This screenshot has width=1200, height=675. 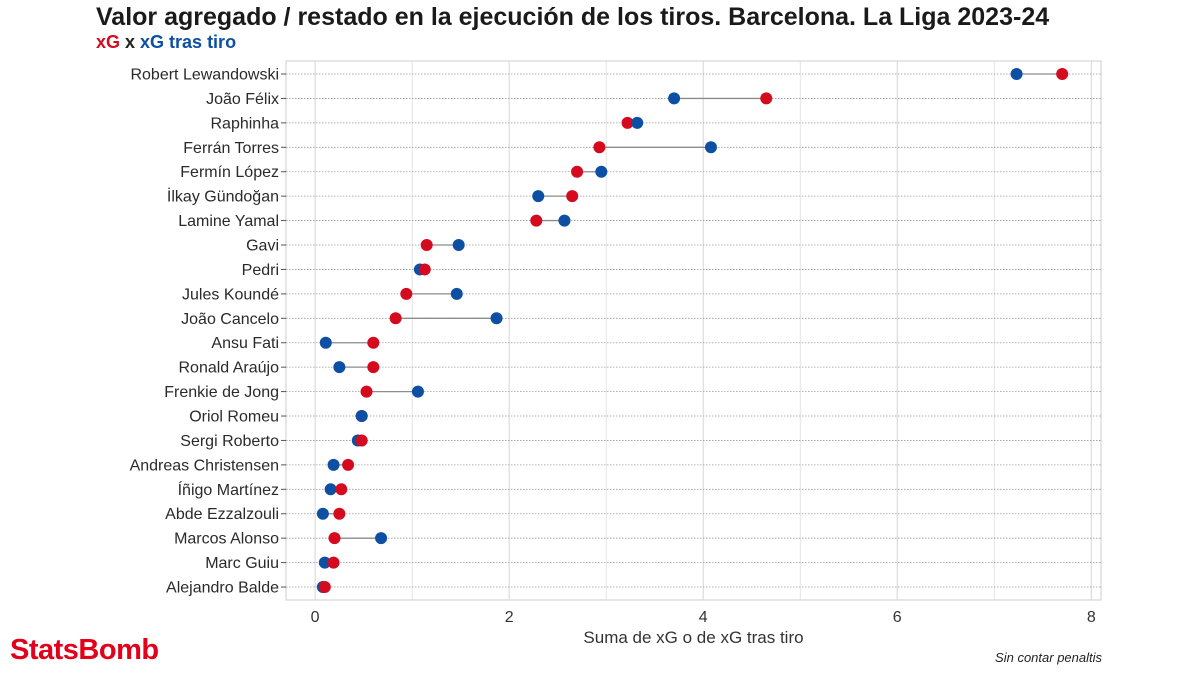 What do you see at coordinates (260, 270) in the screenshot?
I see `player-label: Pedri` at bounding box center [260, 270].